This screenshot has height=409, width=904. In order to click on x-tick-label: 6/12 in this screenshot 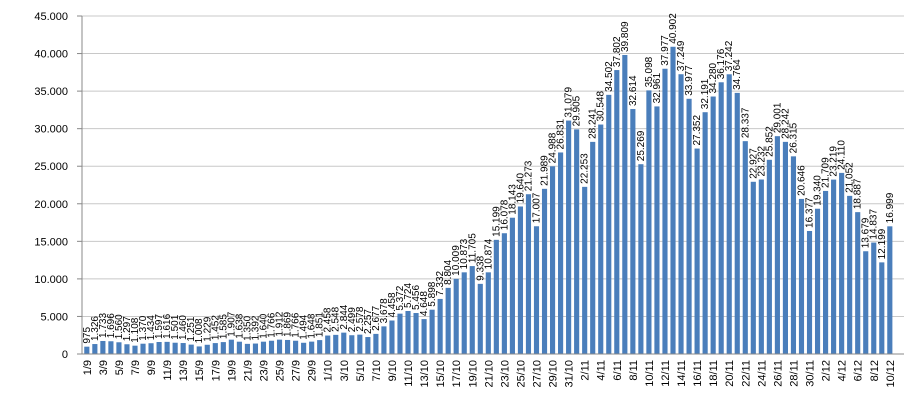, I will do `click(859, 370)`.